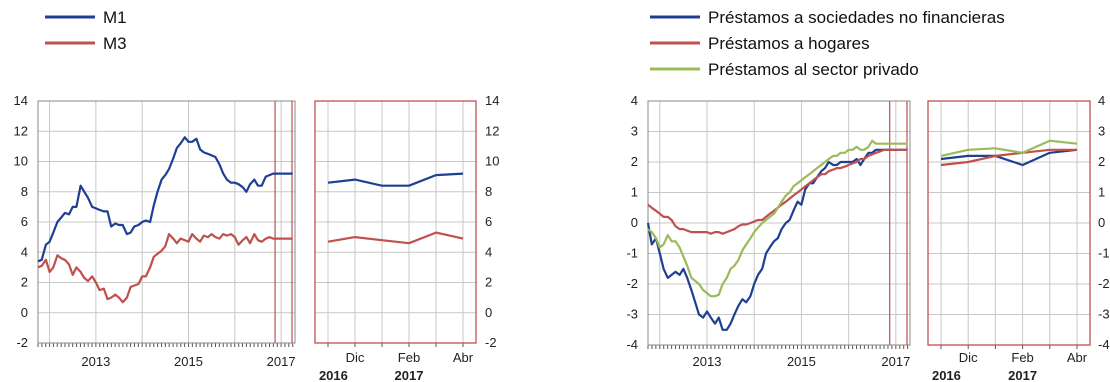  Describe the element at coordinates (1101, 100) in the screenshot. I see `right-y-tick-label-8: 4` at that location.